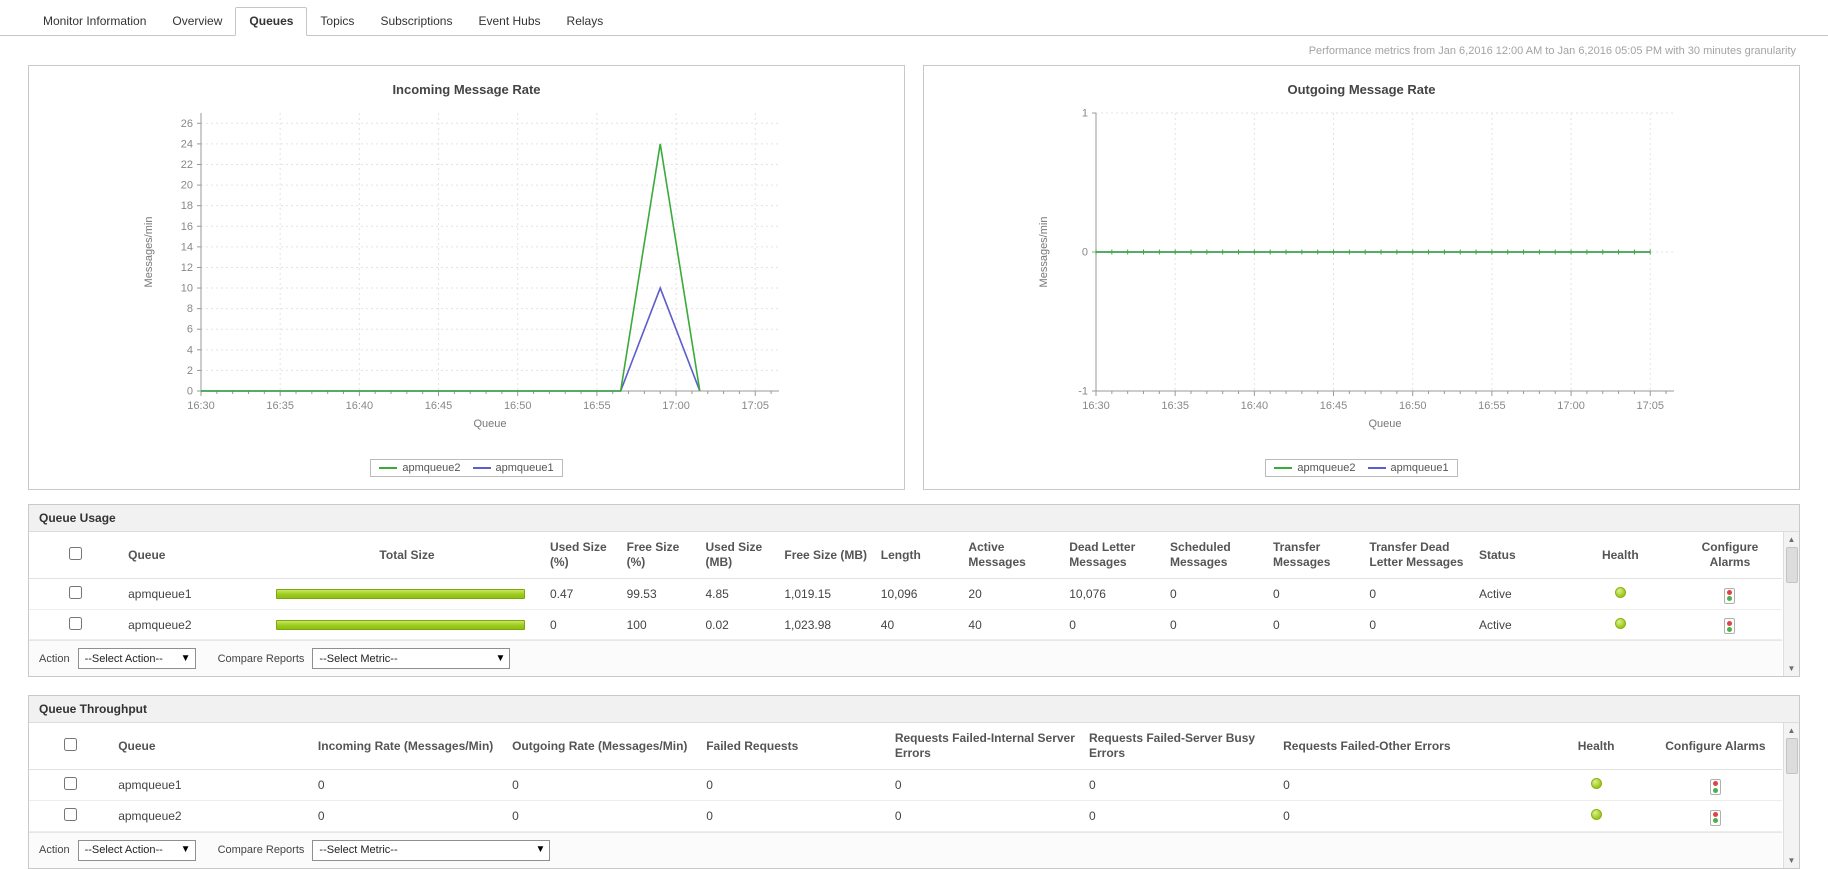  Describe the element at coordinates (660, 594) in the screenshot. I see `cell-free-size-pct: 99.53` at that location.